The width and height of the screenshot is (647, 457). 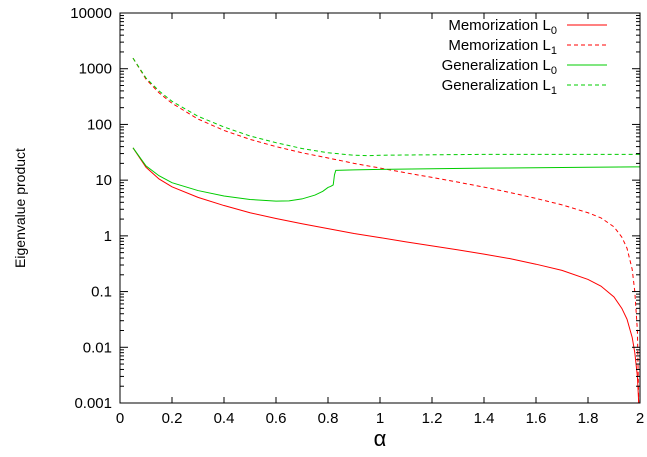 I want to click on x-tick-label: 1.6, so click(x=536, y=418).